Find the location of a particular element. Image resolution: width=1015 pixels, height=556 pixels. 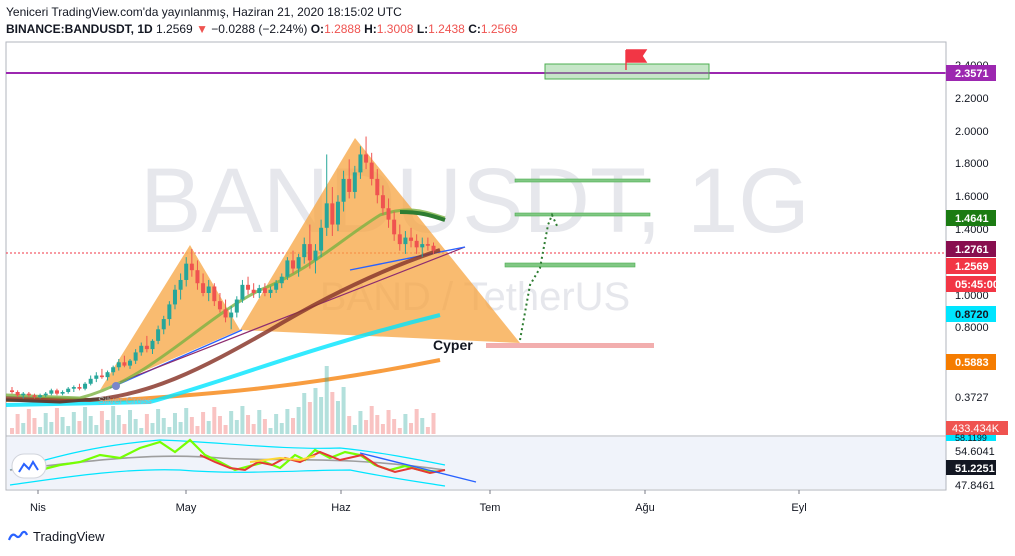

ma-brown is located at coordinates (223, 325).